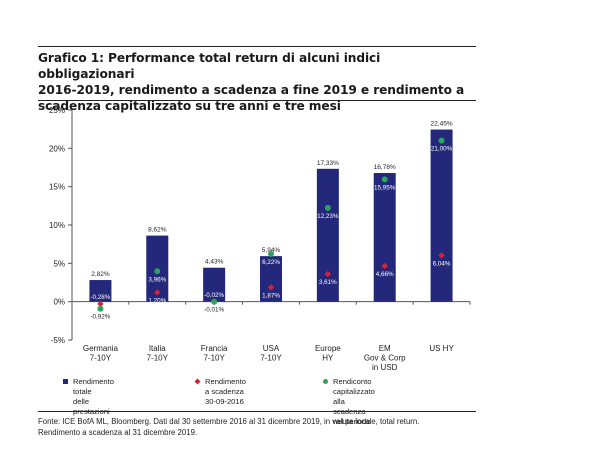 The height and width of the screenshot is (458, 601). I want to click on bar-data-label: 22,45%, so click(442, 124).